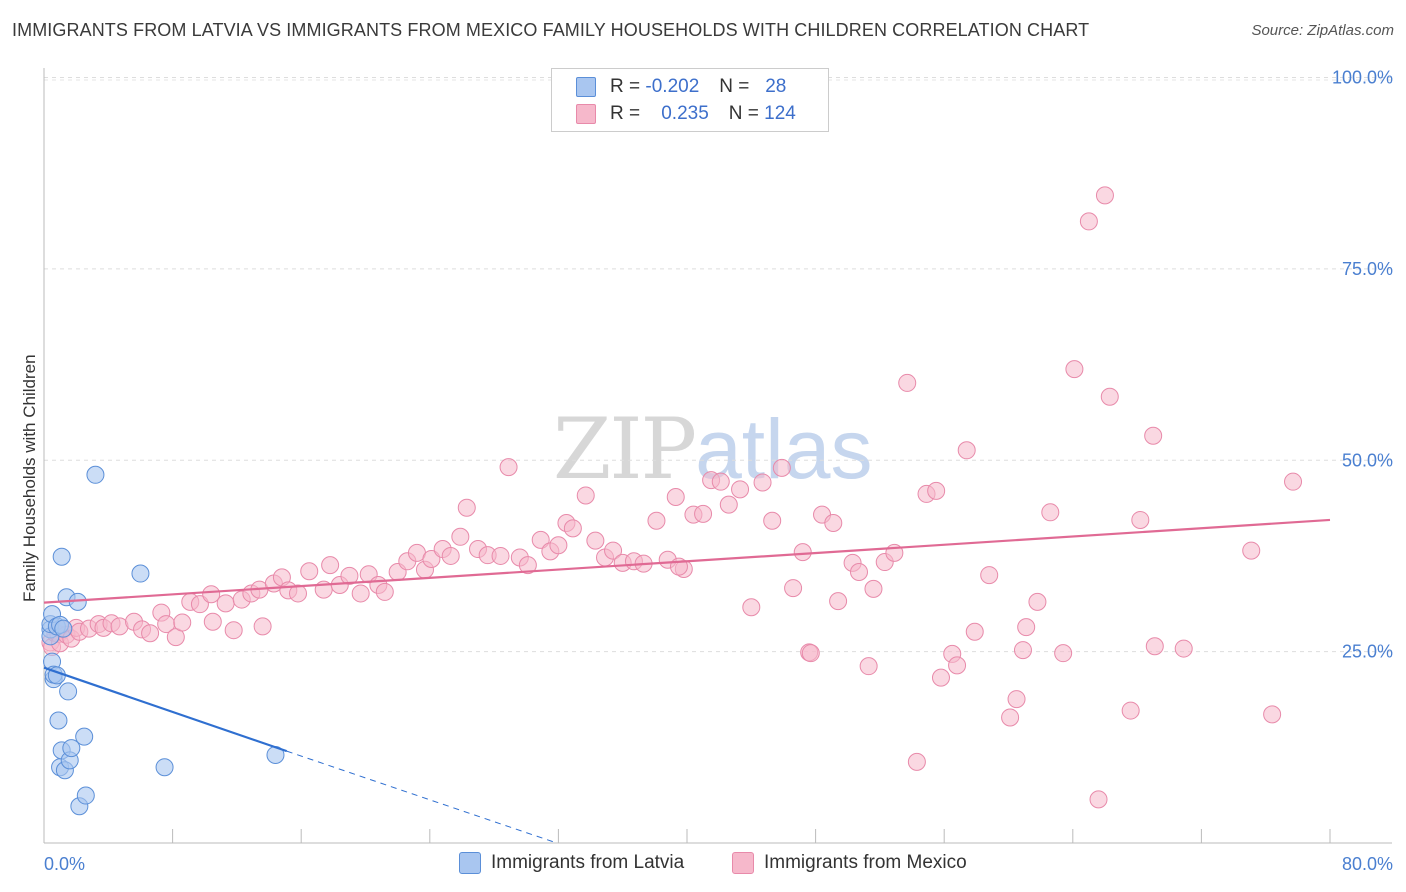  I want to click on bottom-legend-label: Immigrants from Mexico, so click(865, 862).